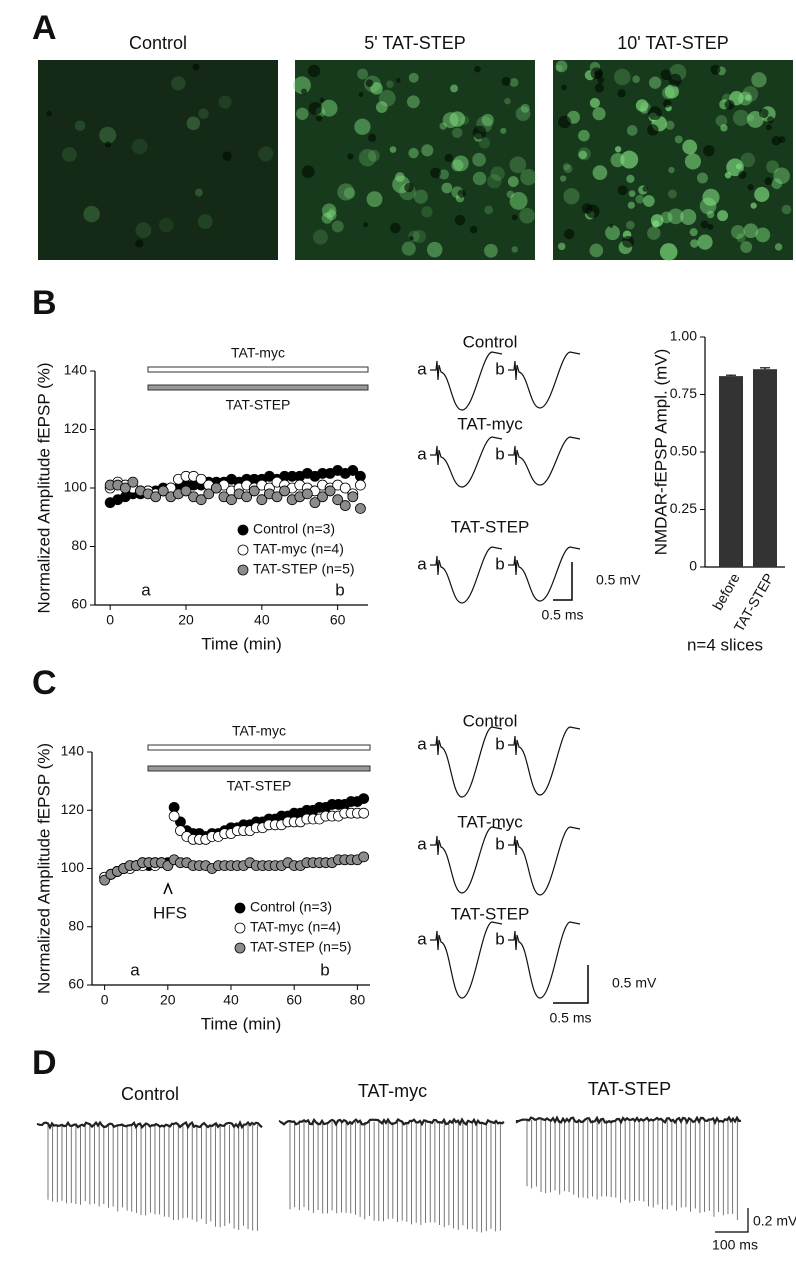  What do you see at coordinates (414, 43) in the screenshot?
I see `label: 5' TAT-STEP` at bounding box center [414, 43].